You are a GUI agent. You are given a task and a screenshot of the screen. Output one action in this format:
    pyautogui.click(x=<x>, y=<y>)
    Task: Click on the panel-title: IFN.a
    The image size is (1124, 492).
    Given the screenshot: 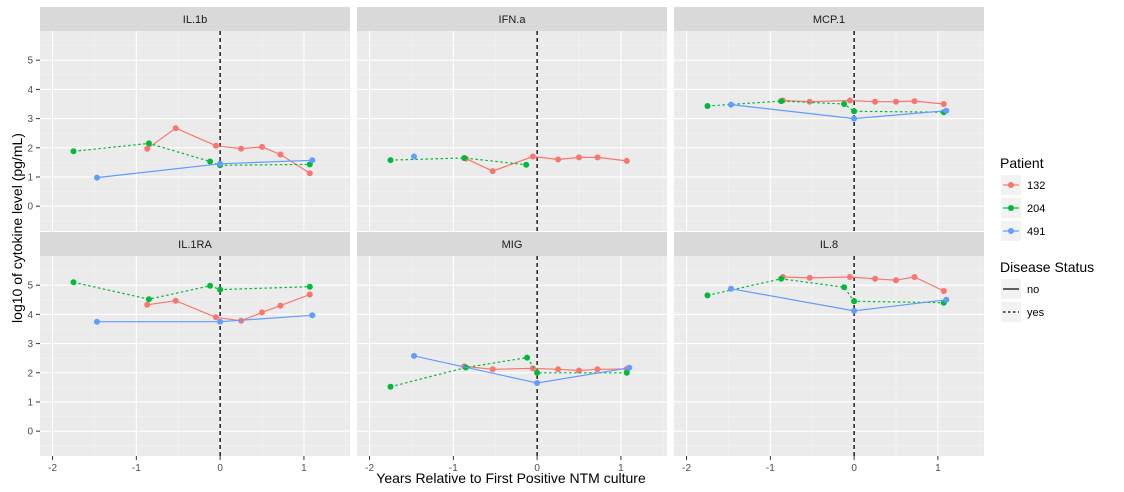 What is the action you would take?
    pyautogui.click(x=513, y=20)
    